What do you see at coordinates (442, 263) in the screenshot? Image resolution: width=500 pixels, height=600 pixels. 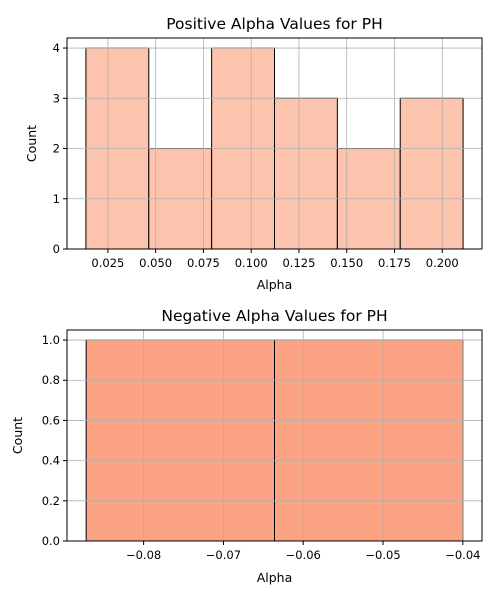 I see `x-tick-label: 0.200` at bounding box center [442, 263].